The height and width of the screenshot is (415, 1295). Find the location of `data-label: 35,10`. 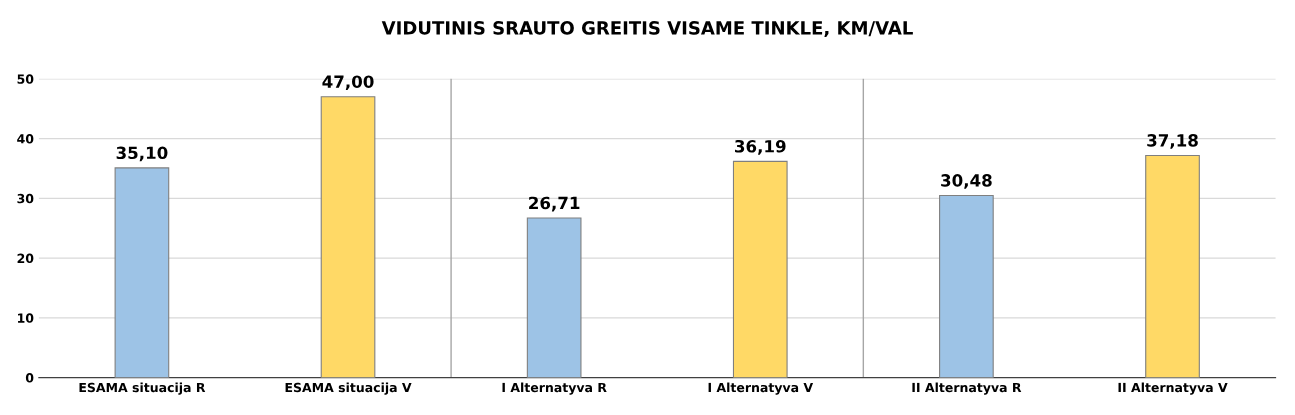

data-label: 35,10 is located at coordinates (142, 154).